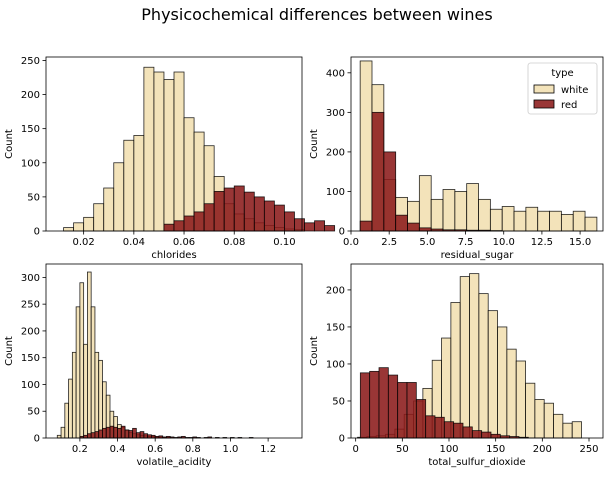  I want to click on y-tick-label: 250, so click(30, 305).